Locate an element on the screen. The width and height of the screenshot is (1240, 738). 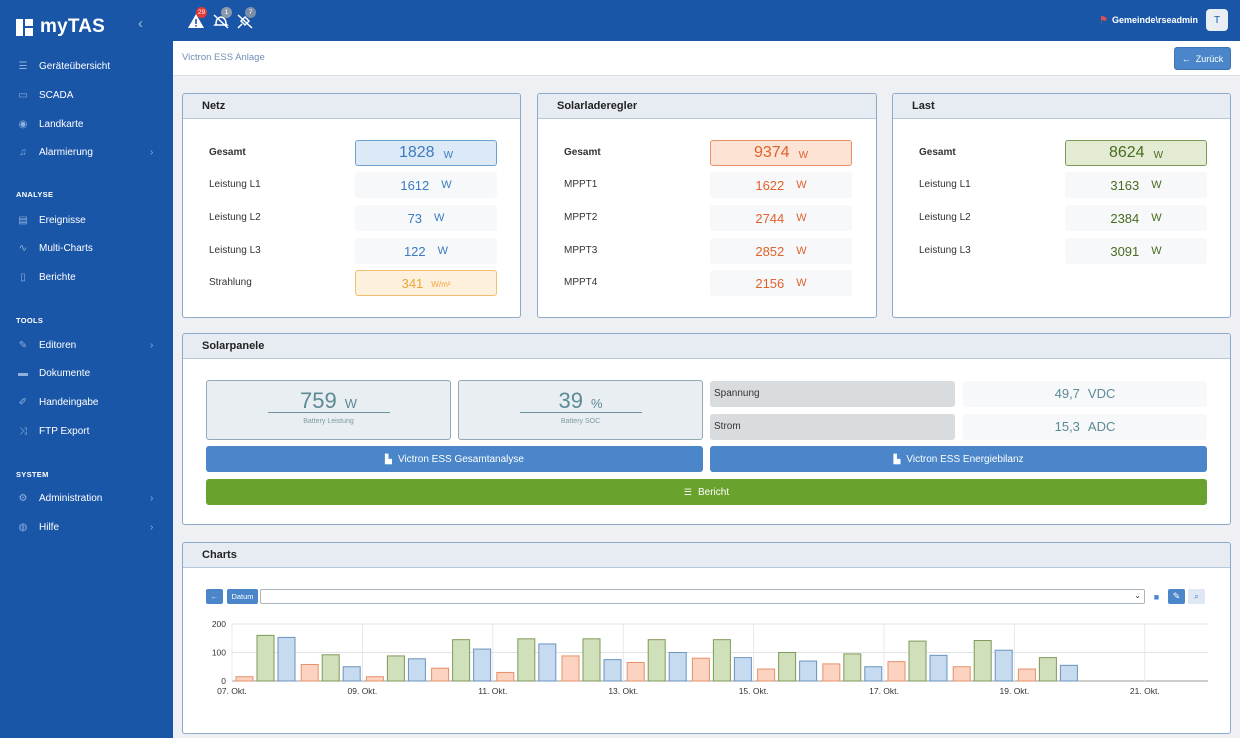
last-row-label: Leistung L1 is located at coordinates (945, 184).